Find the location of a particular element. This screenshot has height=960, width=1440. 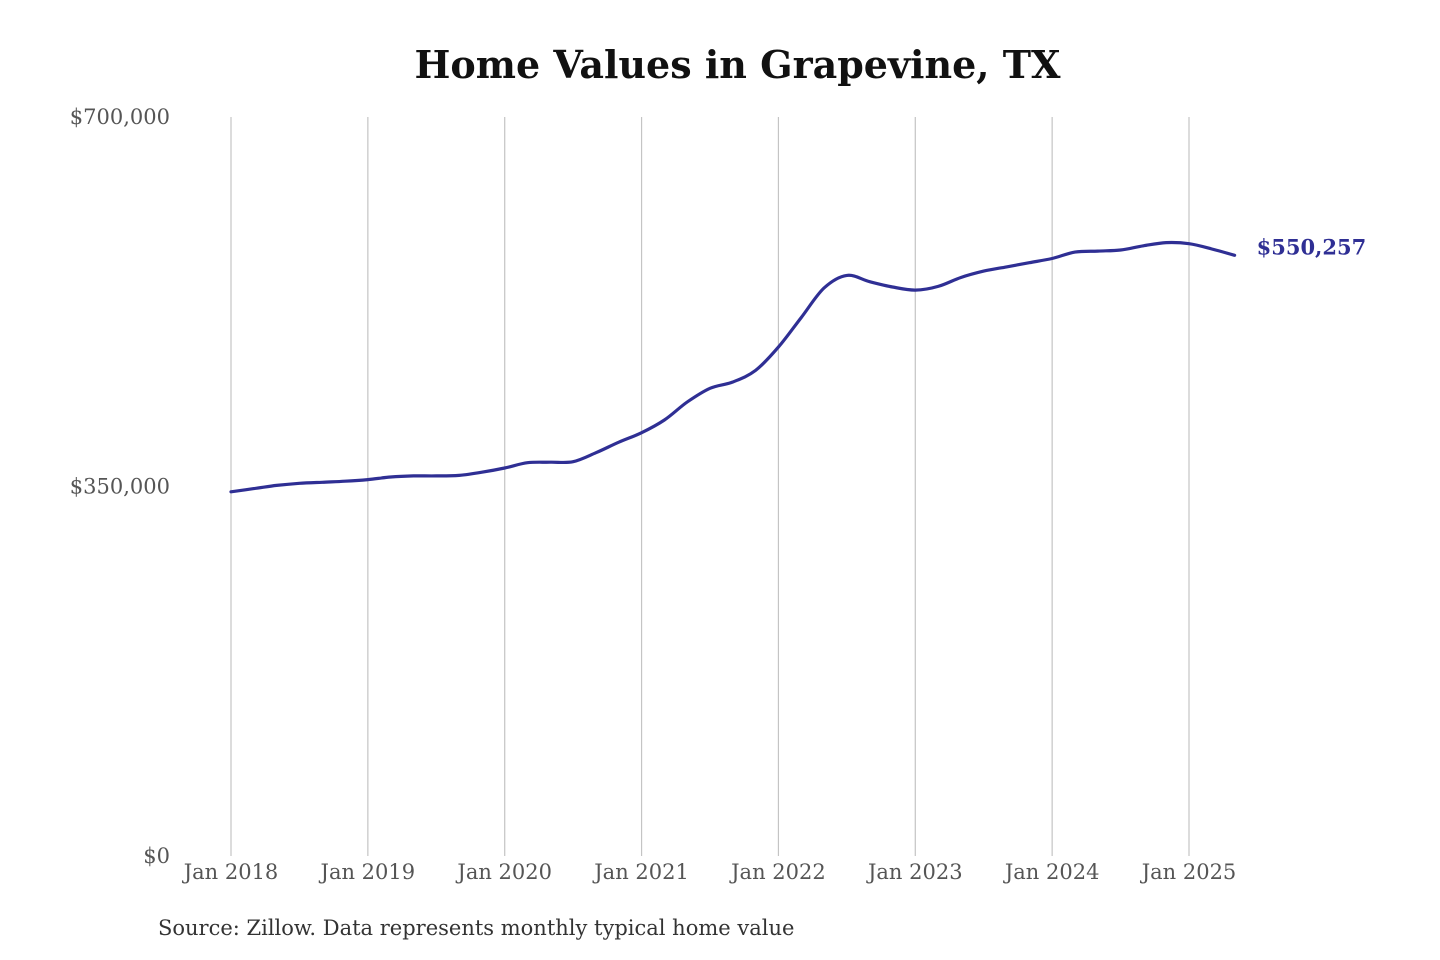

end-value-label: $550,257 is located at coordinates (1312, 246).